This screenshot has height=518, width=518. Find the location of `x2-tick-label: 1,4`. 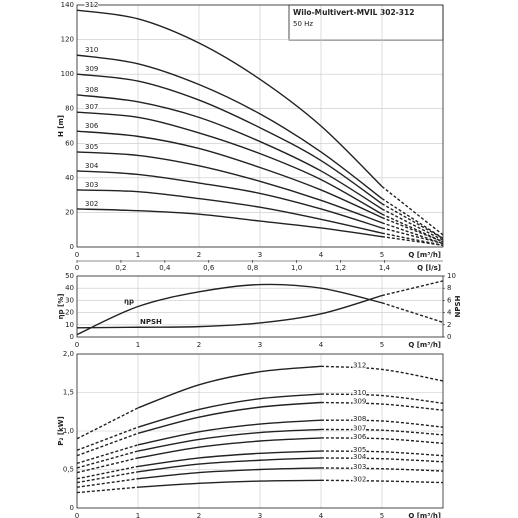

x2-tick-label: 1,4 is located at coordinates (385, 268).